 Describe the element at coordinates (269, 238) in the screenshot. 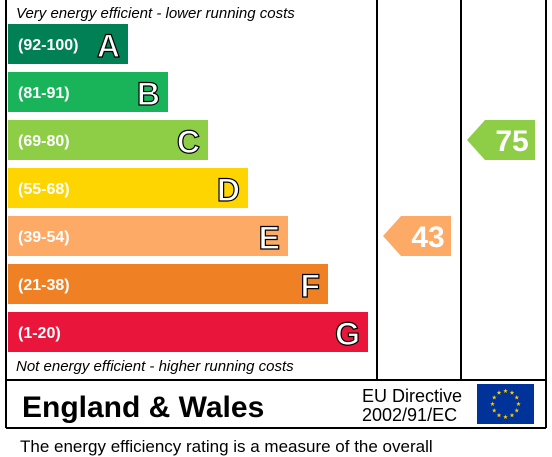

I see `band-letter: E` at that location.